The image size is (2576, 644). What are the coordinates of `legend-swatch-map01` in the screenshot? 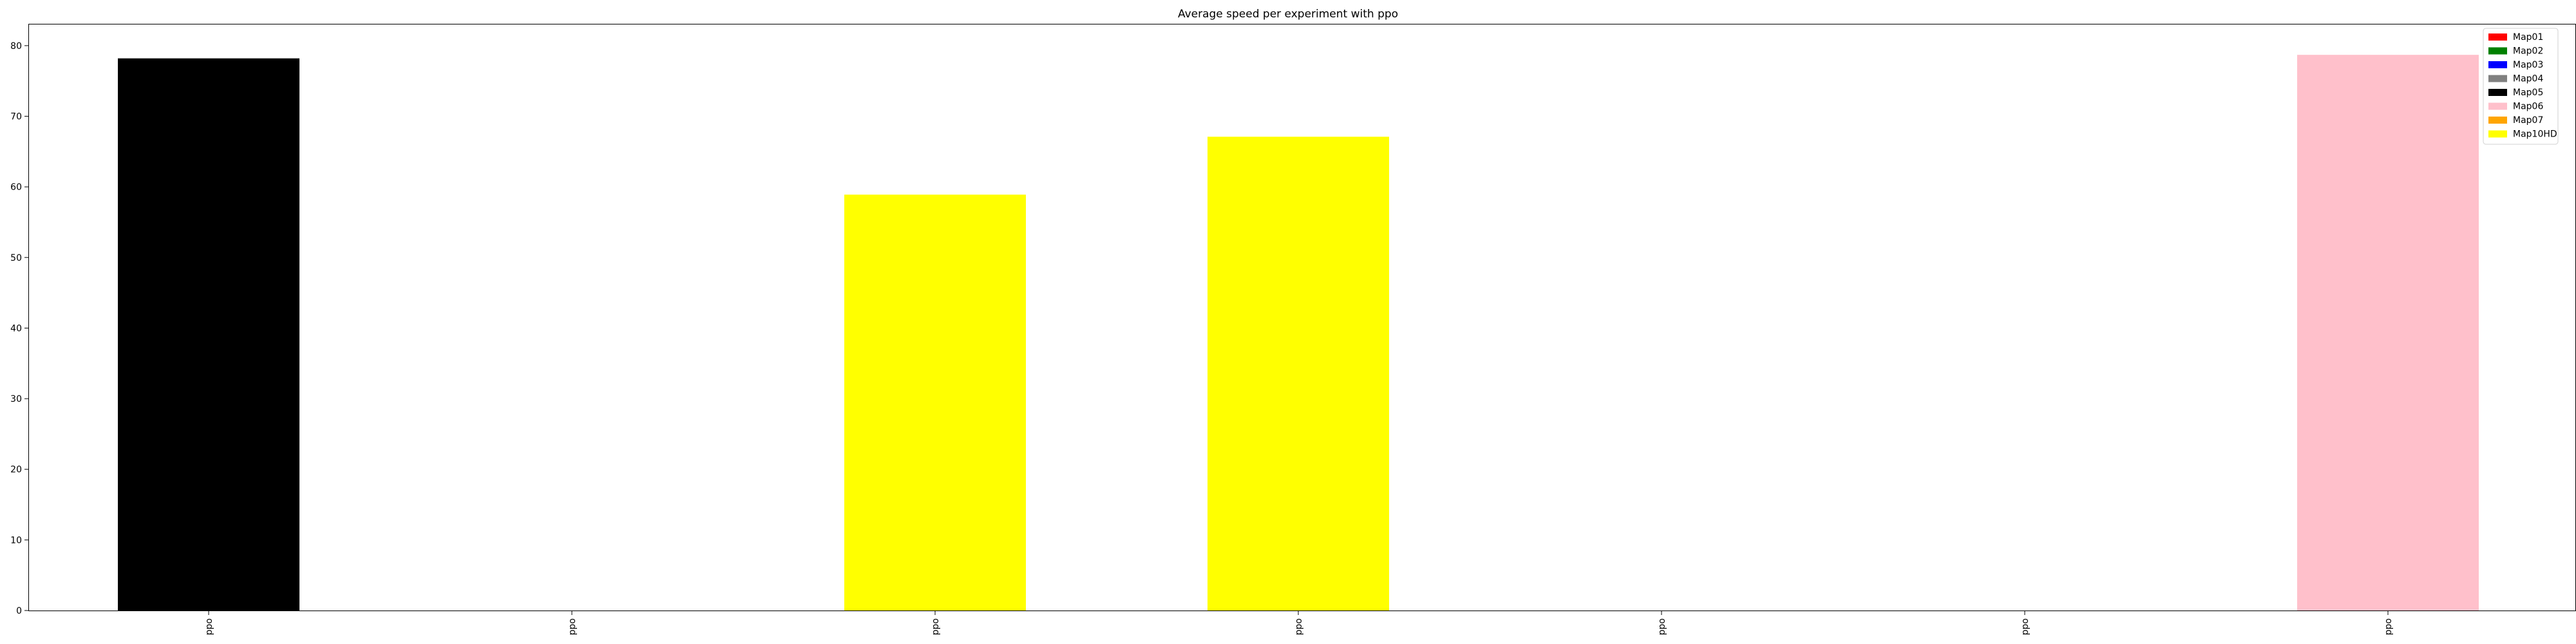 It's located at (2497, 37).